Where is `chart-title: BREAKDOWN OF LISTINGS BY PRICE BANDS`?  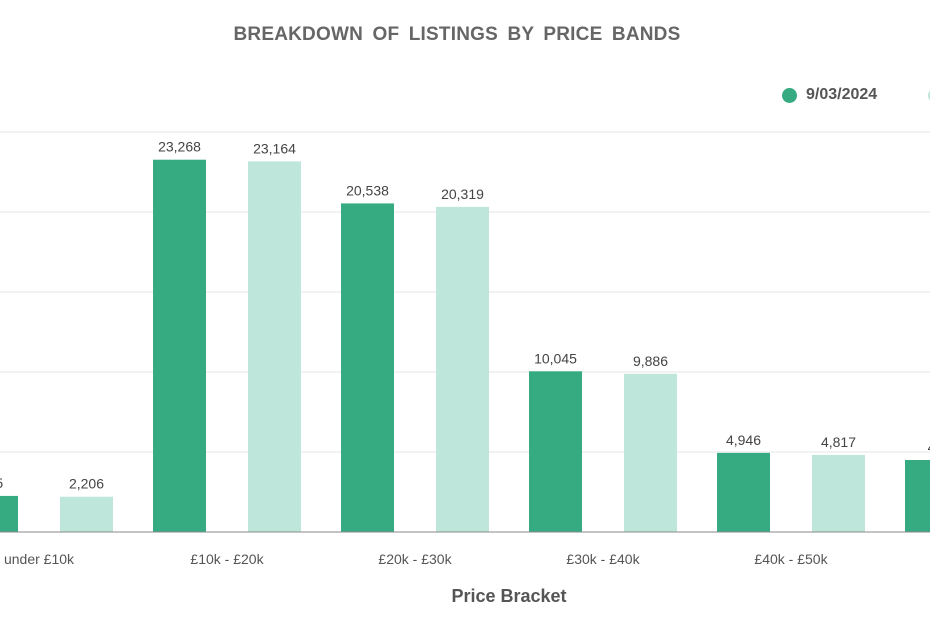
chart-title: BREAKDOWN OF LISTINGS BY PRICE BANDS is located at coordinates (457, 34).